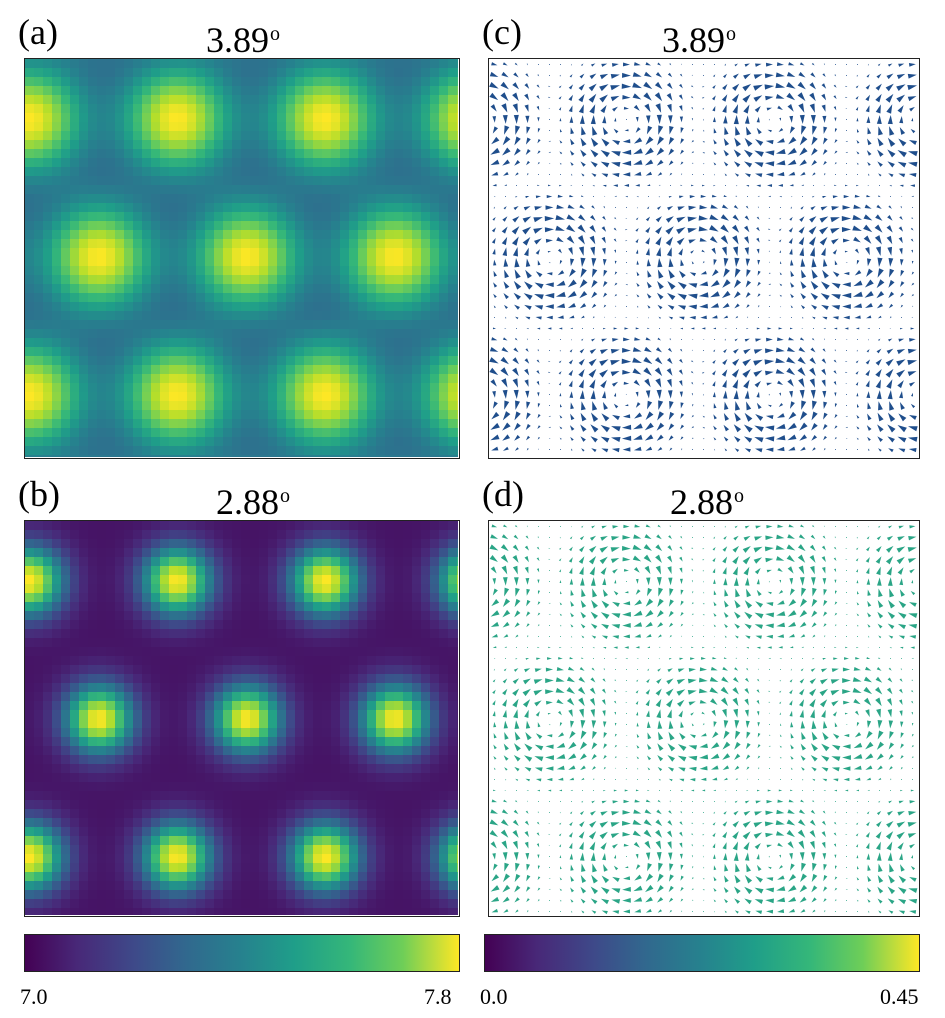  I want to click on panel-label-c: (c), so click(502, 32).